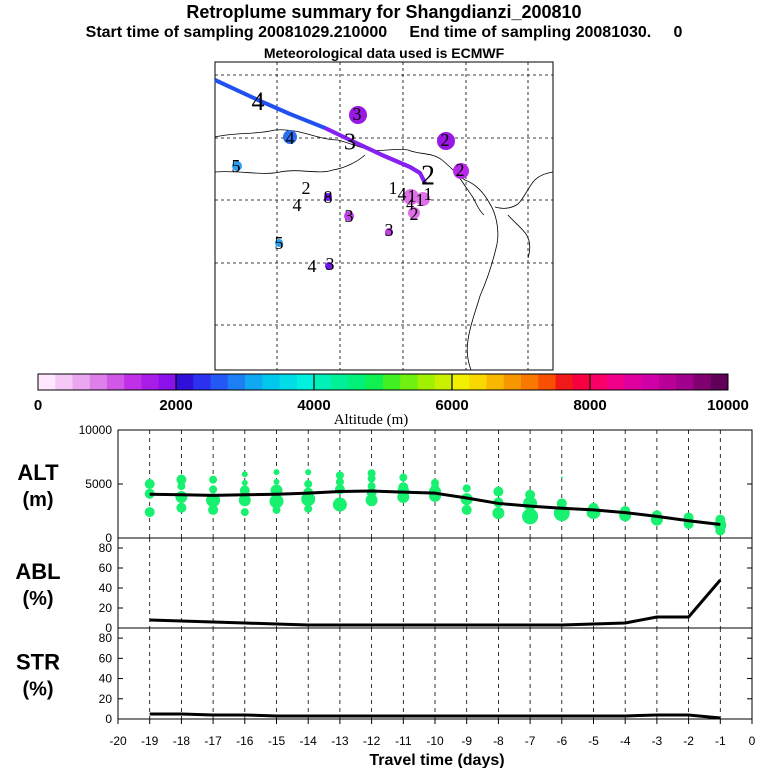 Image resolution: width=768 pixels, height=768 pixels. I want to click on y-tick-label: 5000, so click(98, 484).